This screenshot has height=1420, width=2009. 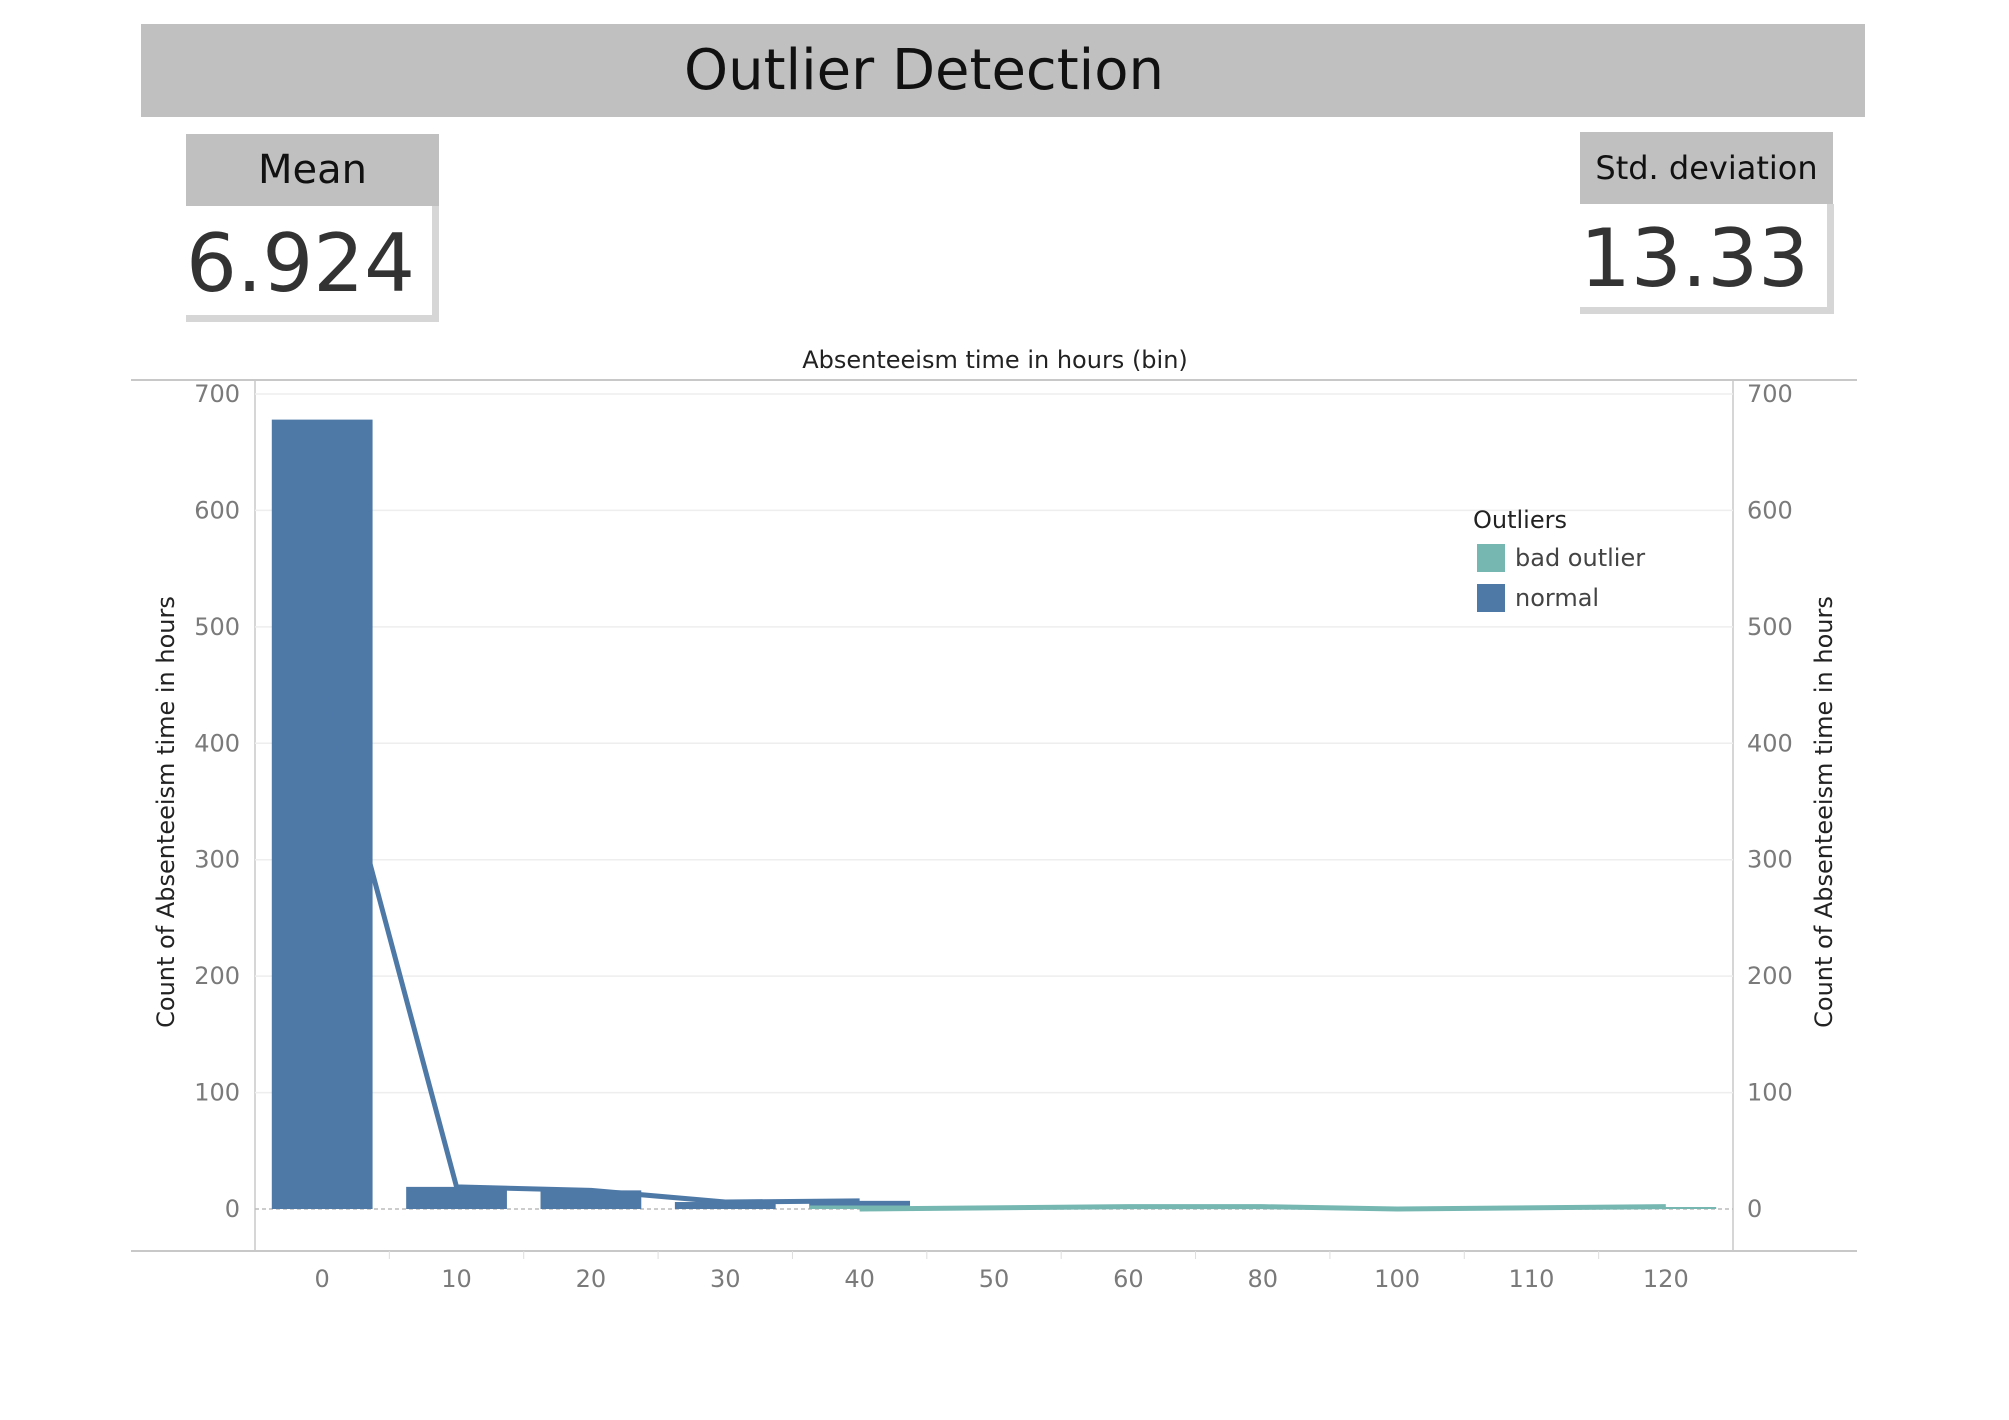 What do you see at coordinates (217, 976) in the screenshot?
I see `y-tick-label-left: 200` at bounding box center [217, 976].